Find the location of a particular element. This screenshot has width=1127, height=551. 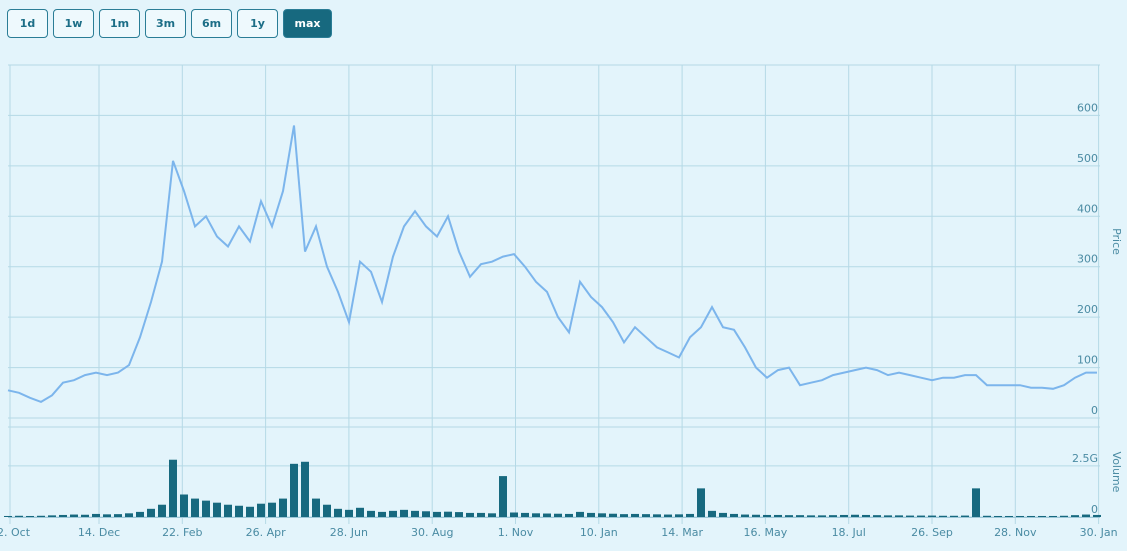

y-tick-label: 300 is located at coordinates (1087, 259).